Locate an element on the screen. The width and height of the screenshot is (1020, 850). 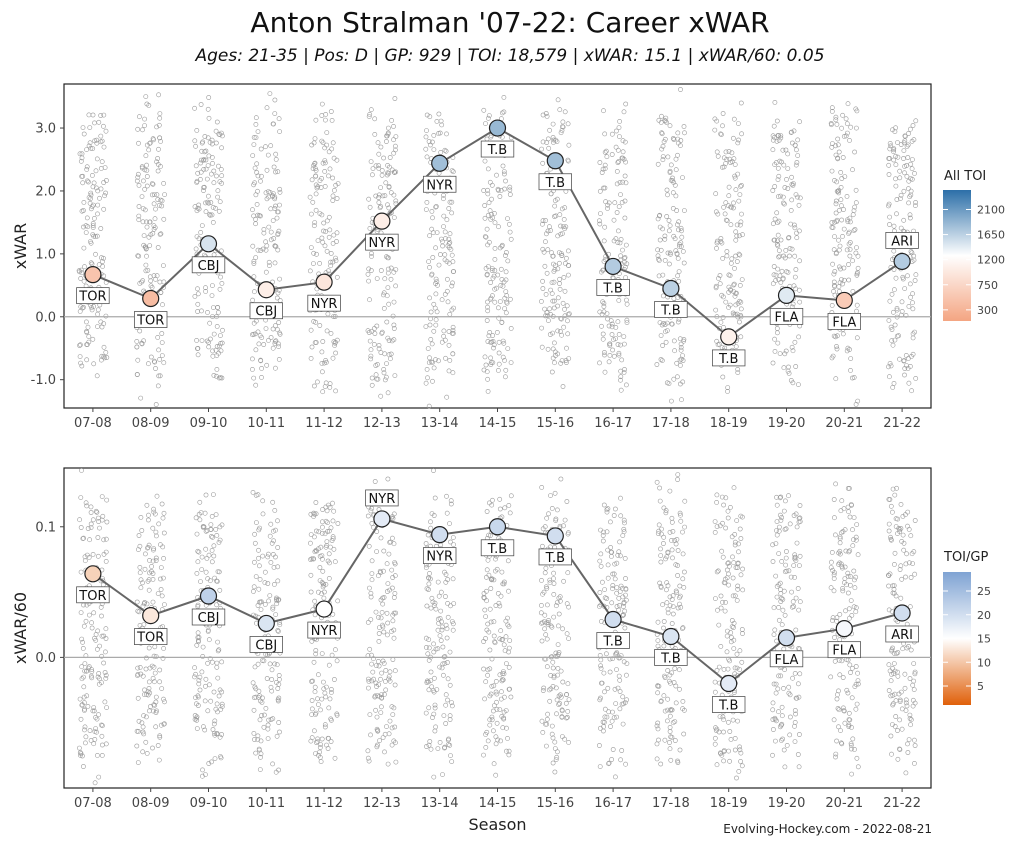
data-point is located at coordinates (844, 300).